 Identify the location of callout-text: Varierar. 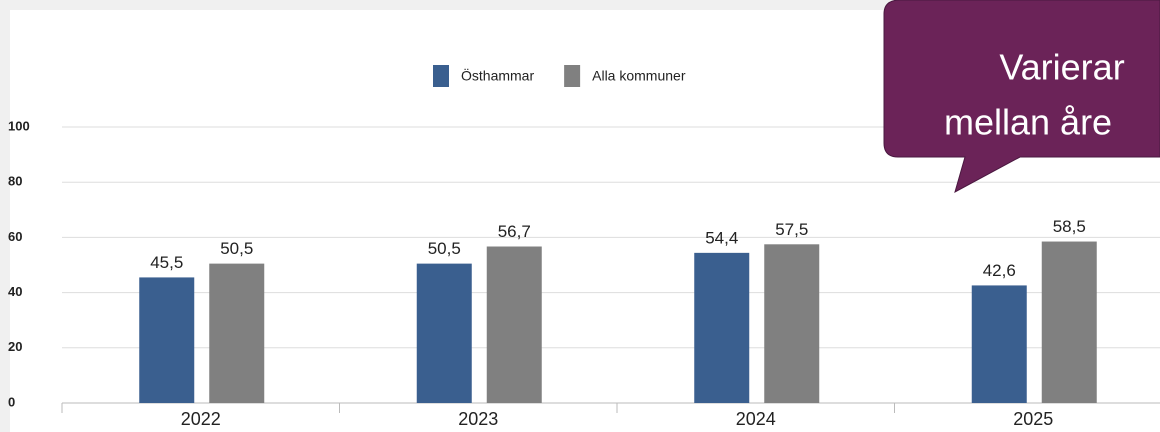
(1061, 67).